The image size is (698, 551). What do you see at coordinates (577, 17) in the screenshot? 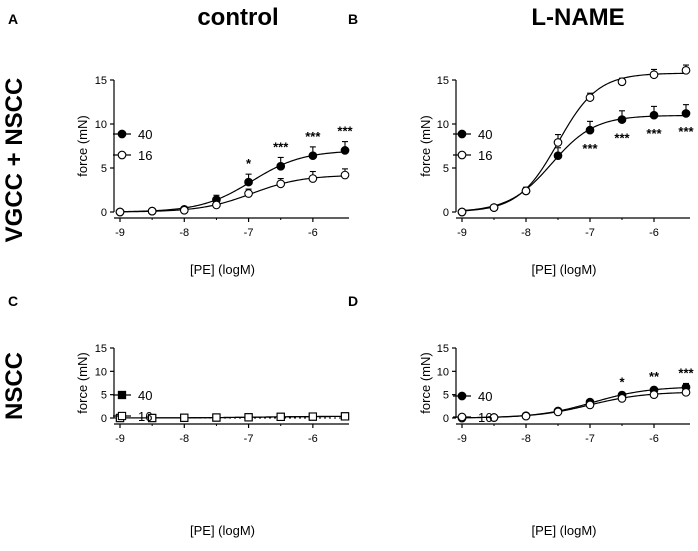
I see `column-title-l-name: L-NAME` at bounding box center [577, 17].